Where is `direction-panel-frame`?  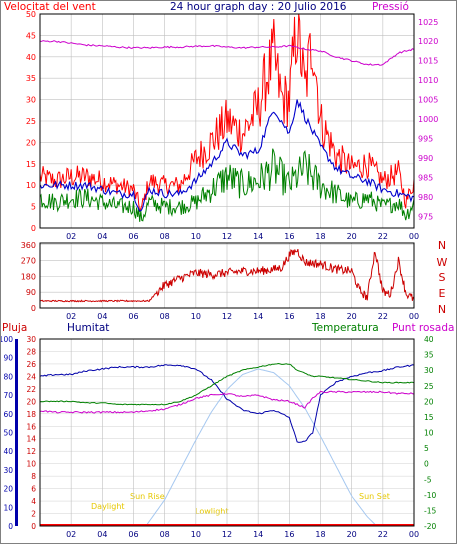
direction-panel-frame is located at coordinates (227, 275).